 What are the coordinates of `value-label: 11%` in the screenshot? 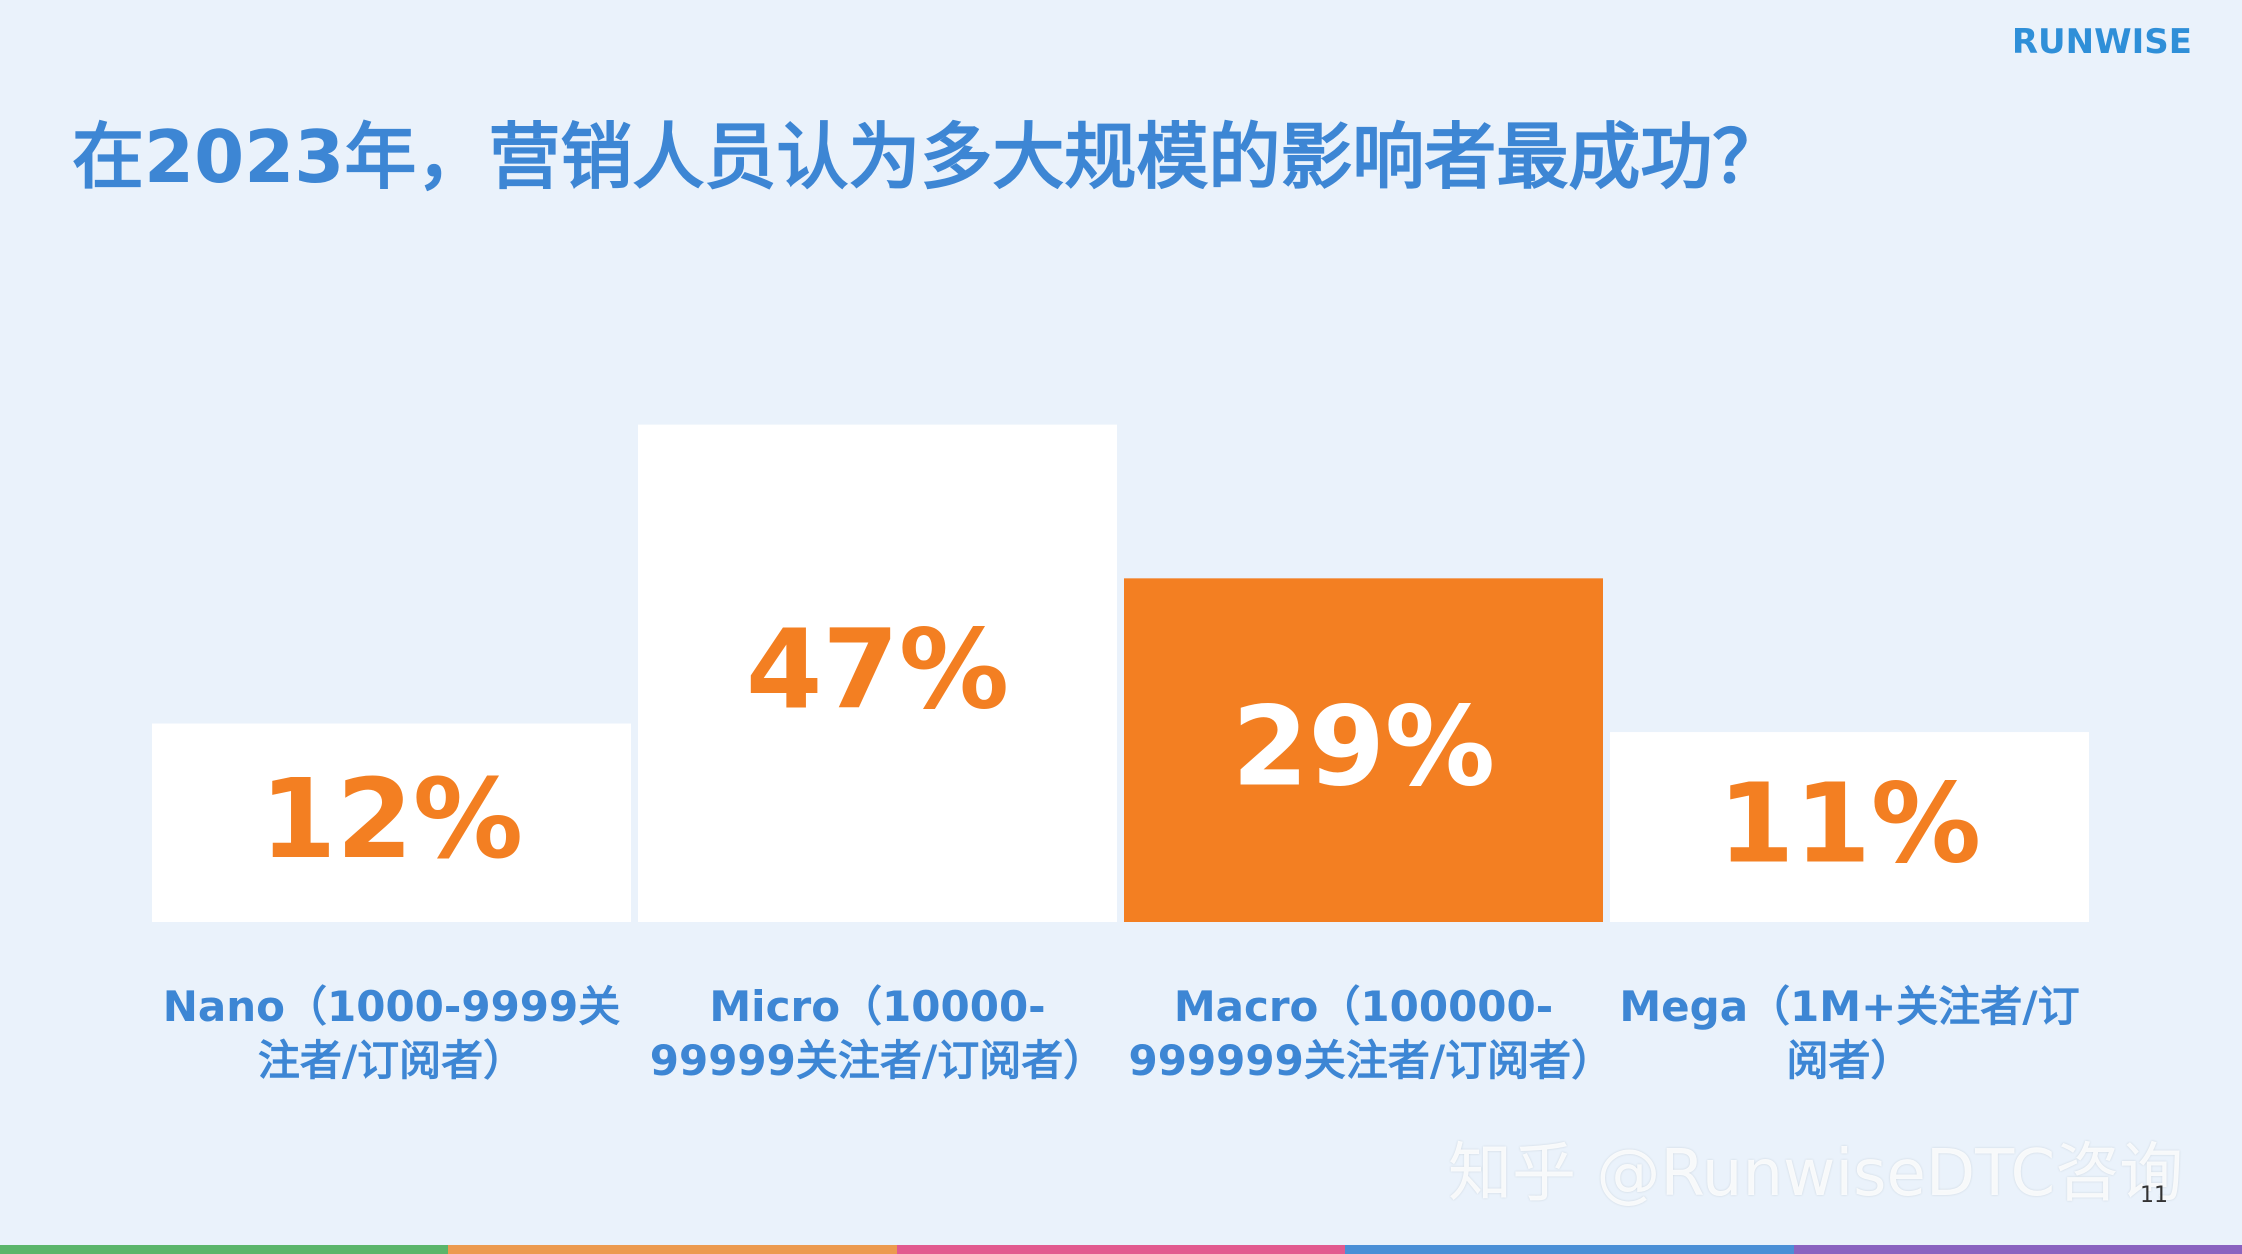 It's located at (1849, 823).